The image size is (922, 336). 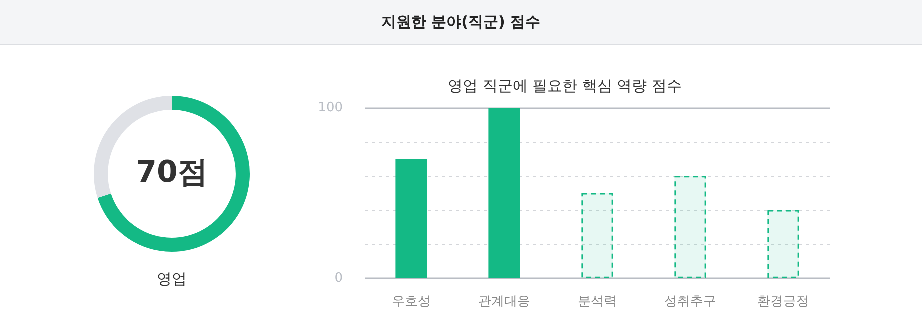 I want to click on x-tick-label: 분석력, so click(x=597, y=302).